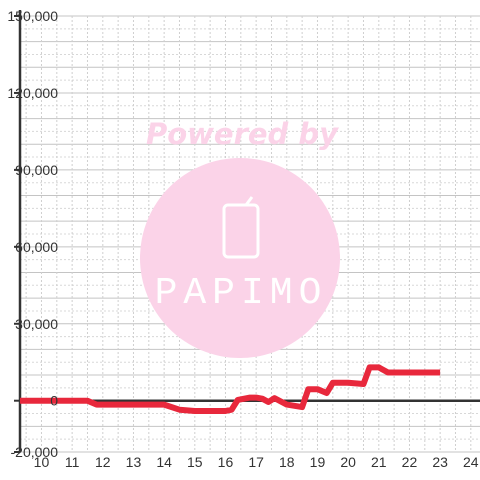  Describe the element at coordinates (440, 462) in the screenshot. I see `x-tick-label: 23` at that location.